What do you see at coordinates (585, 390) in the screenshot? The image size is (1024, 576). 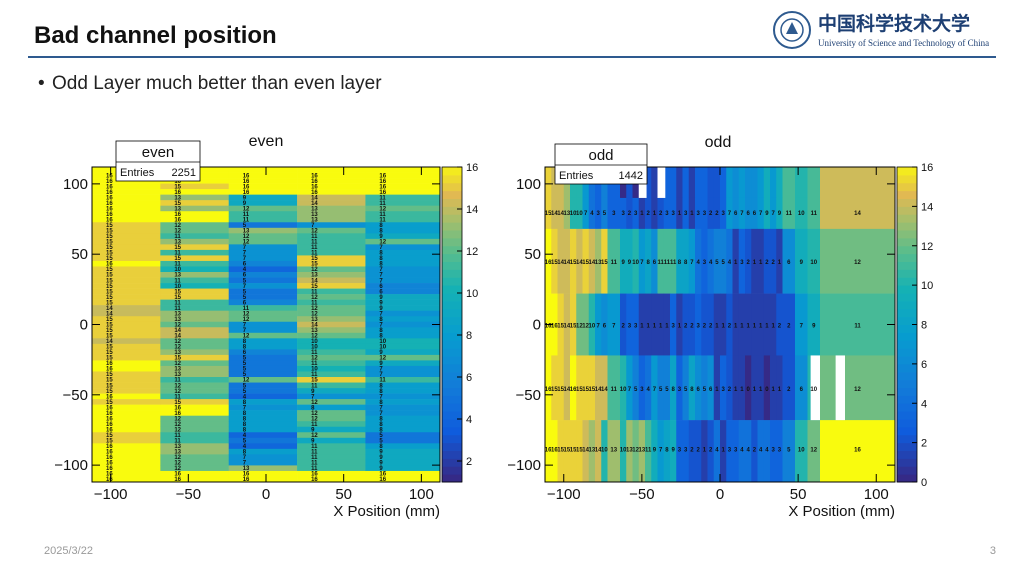 I see `cell-count-label: 15` at bounding box center [585, 390].